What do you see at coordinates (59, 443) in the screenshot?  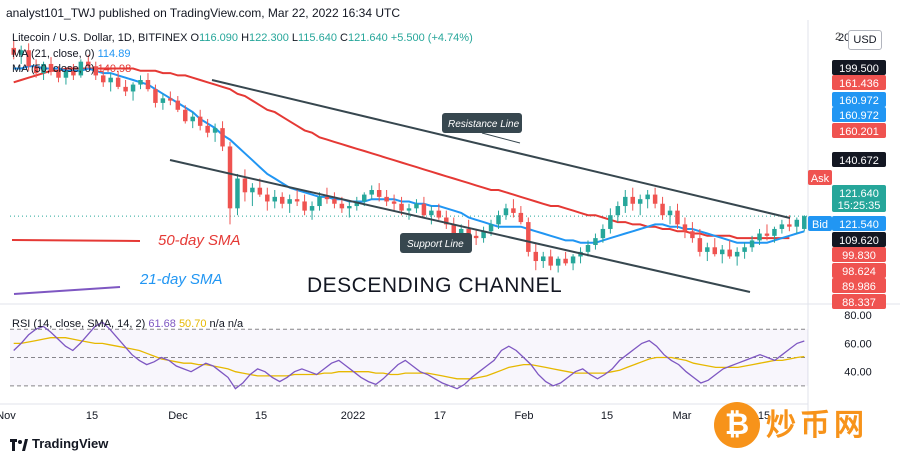 I see `tradingview-brand: TradingView` at bounding box center [59, 443].